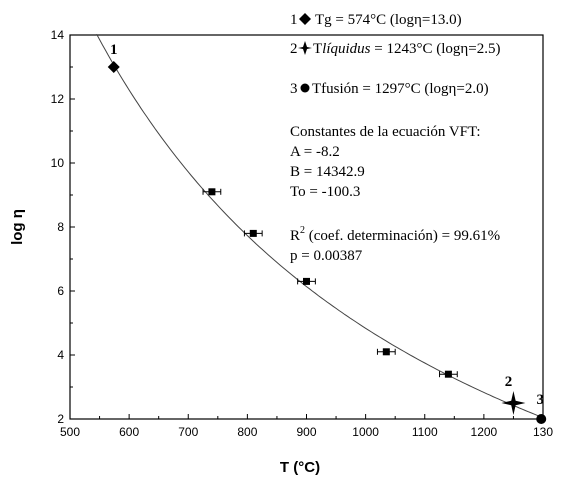 The width and height of the screenshot is (562, 481). I want to click on x-tick-label: 1200, so click(484, 432).